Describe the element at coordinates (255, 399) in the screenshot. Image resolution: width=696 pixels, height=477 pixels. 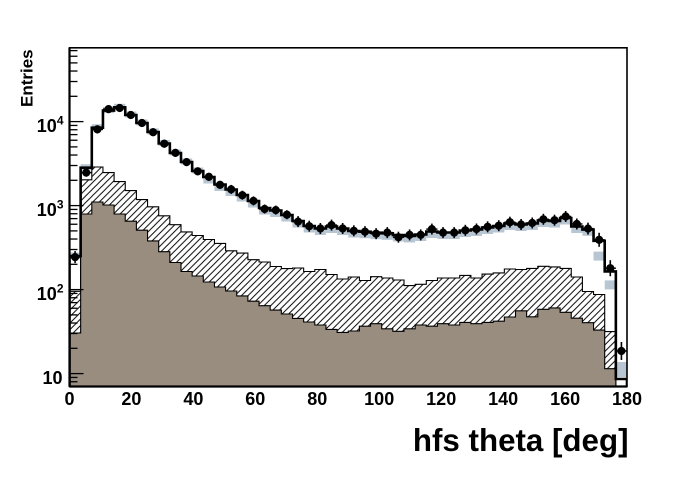
I see `svg-text: 60` at that location.